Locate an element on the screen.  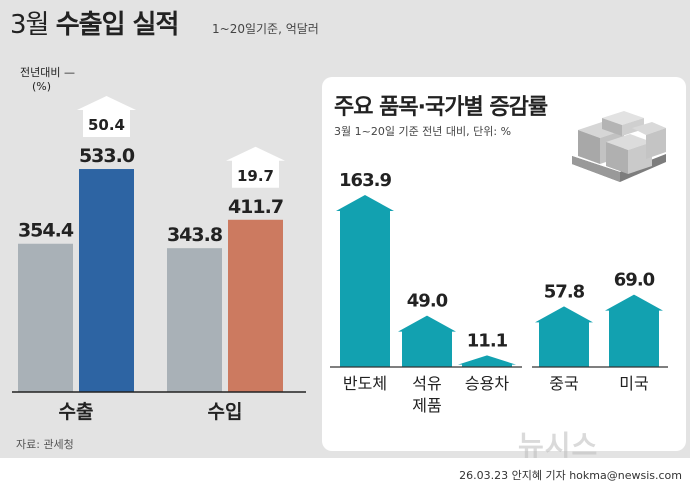
cargo-boxes-icon is located at coordinates (619, 146).